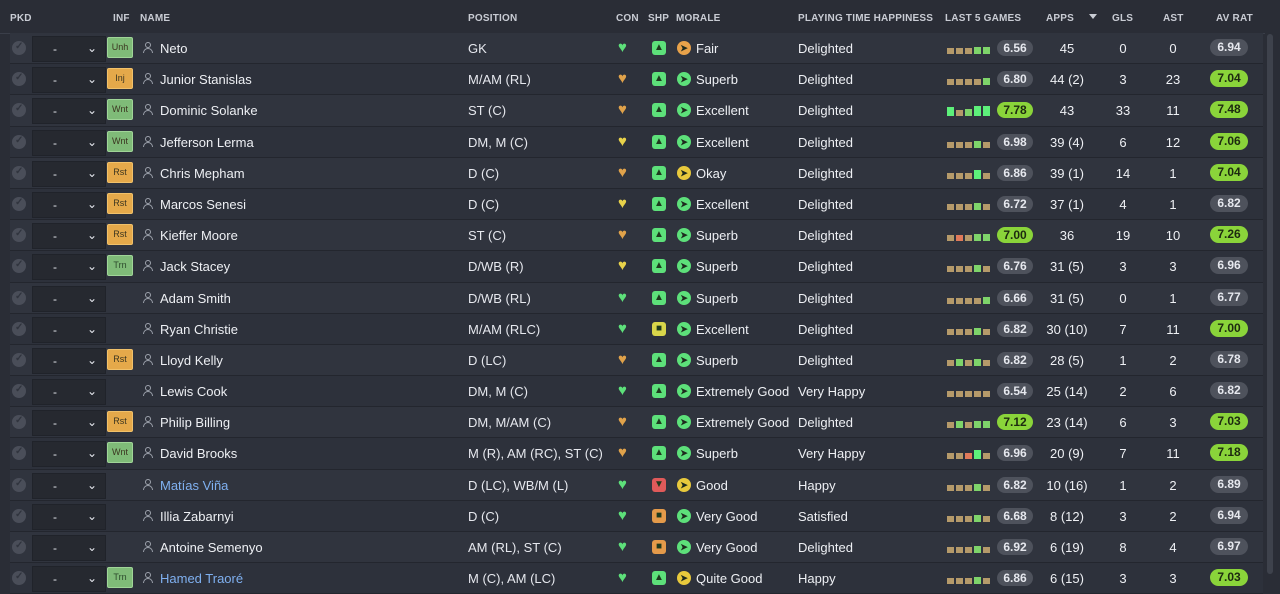  What do you see at coordinates (209, 111) in the screenshot?
I see `player-name: Dominic Solanke` at bounding box center [209, 111].